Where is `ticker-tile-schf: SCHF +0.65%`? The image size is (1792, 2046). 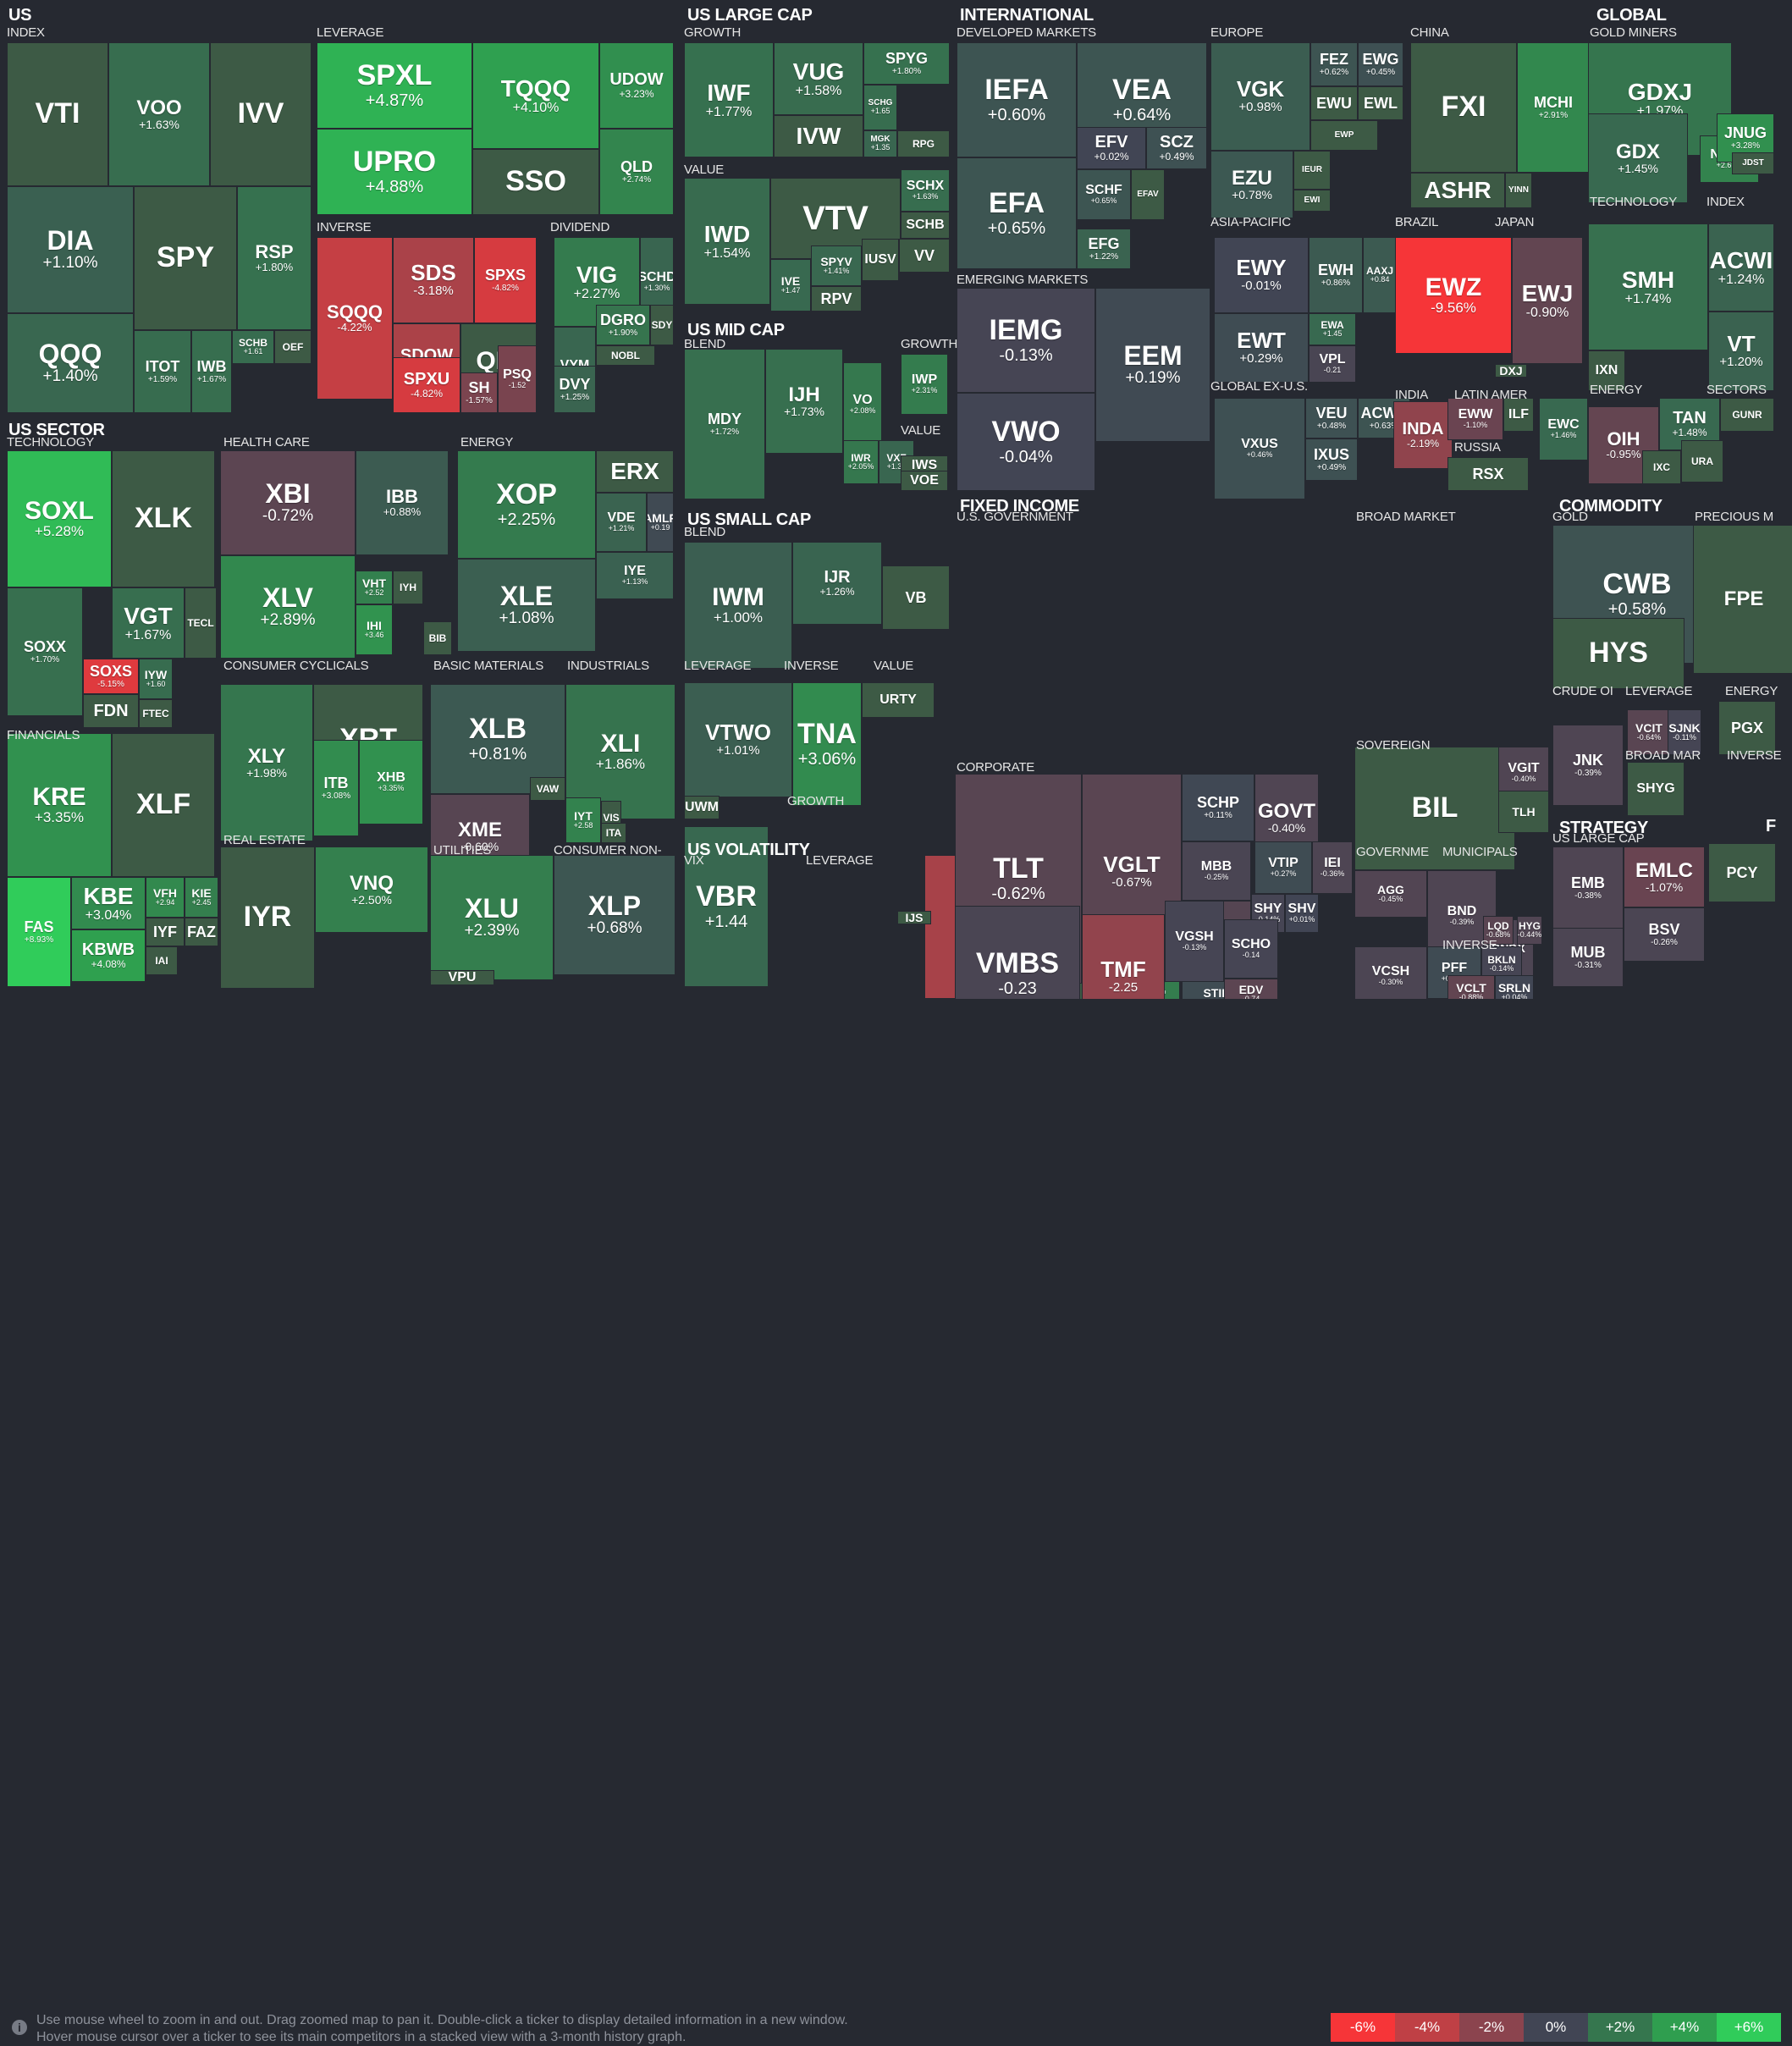 ticker-tile-schf: SCHF +0.65% is located at coordinates (1104, 194).